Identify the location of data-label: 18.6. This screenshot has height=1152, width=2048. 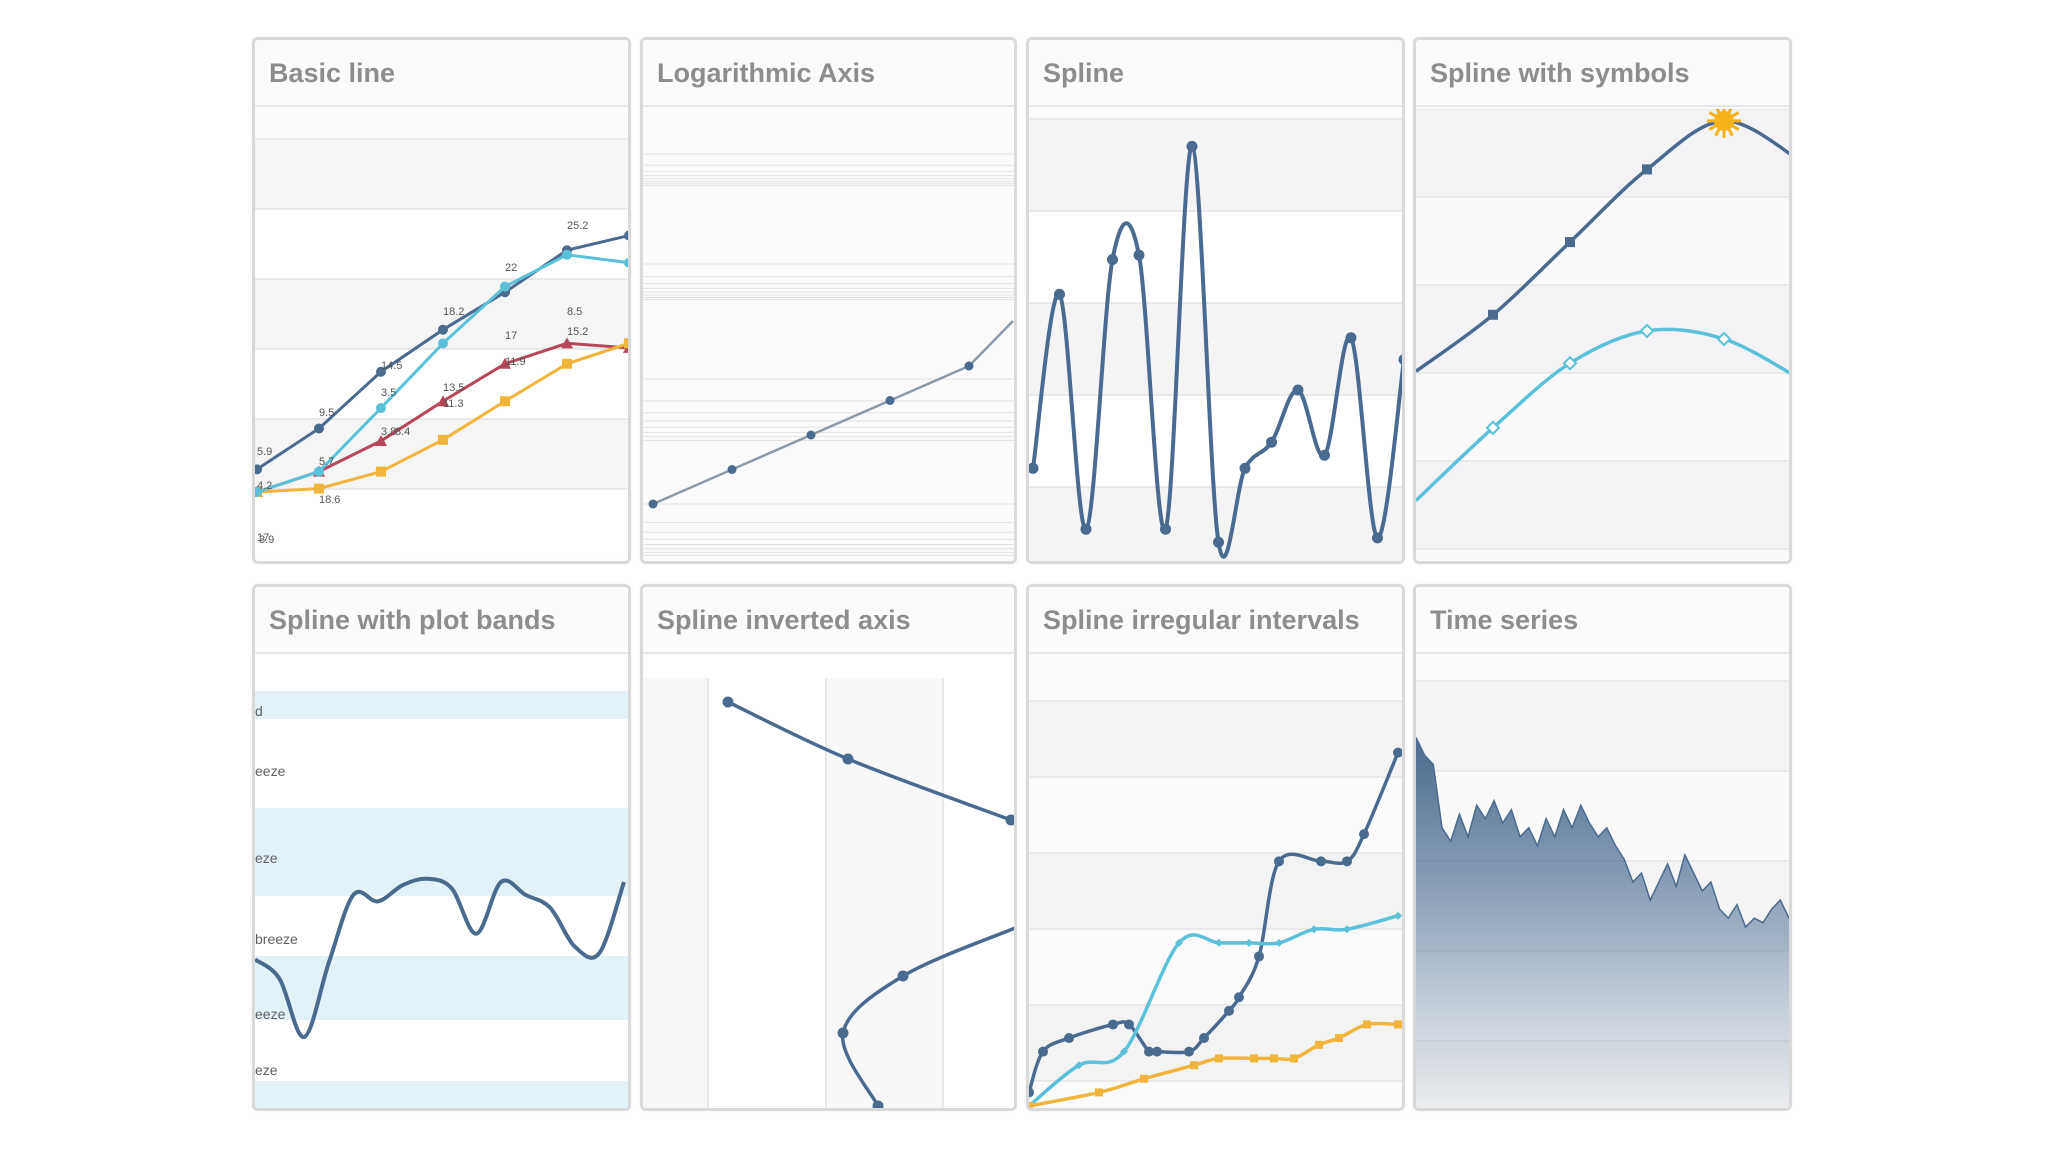
(329, 500).